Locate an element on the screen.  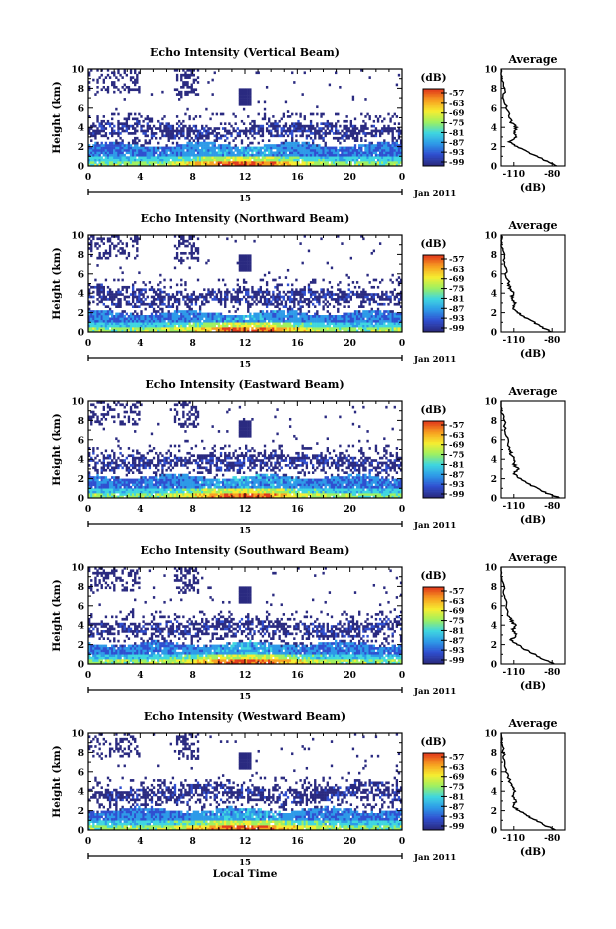
panel-title: Echo Intensity (Northward Beam) is located at coordinates (245, 218).